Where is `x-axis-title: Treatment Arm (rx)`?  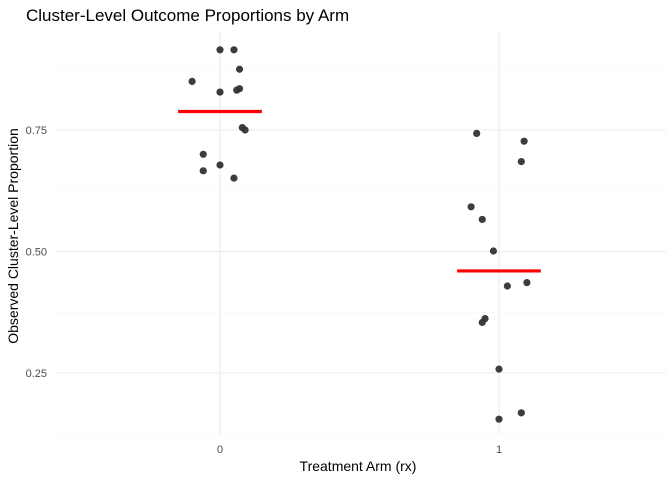
x-axis-title: Treatment Arm (rx) is located at coordinates (358, 466).